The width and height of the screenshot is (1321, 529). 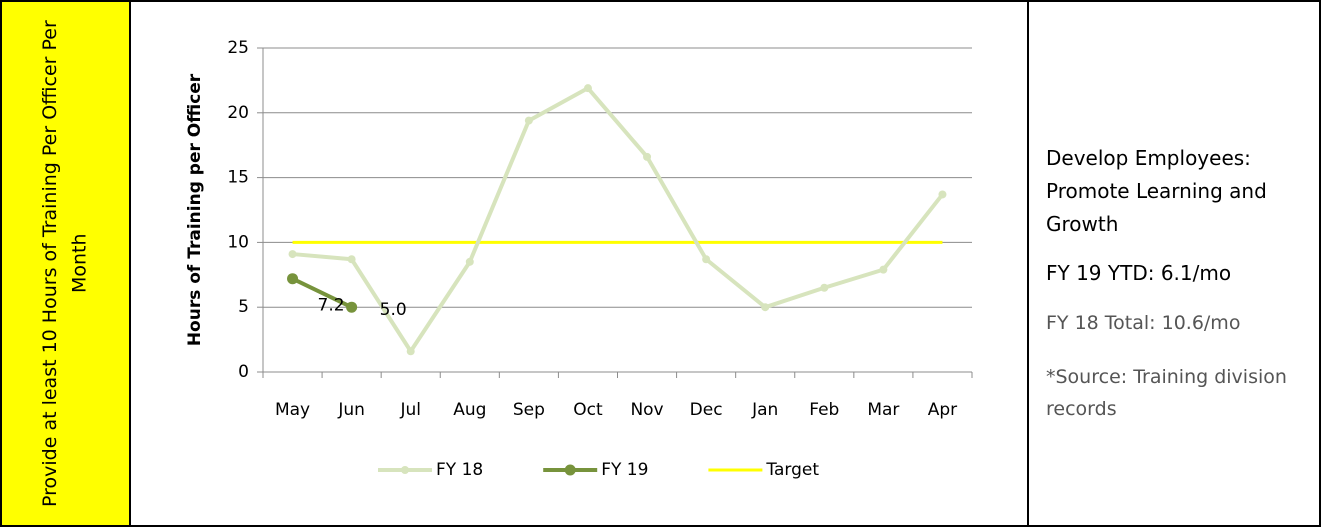 What do you see at coordinates (238, 178) in the screenshot?
I see `y-tick-label: 15` at bounding box center [238, 178].